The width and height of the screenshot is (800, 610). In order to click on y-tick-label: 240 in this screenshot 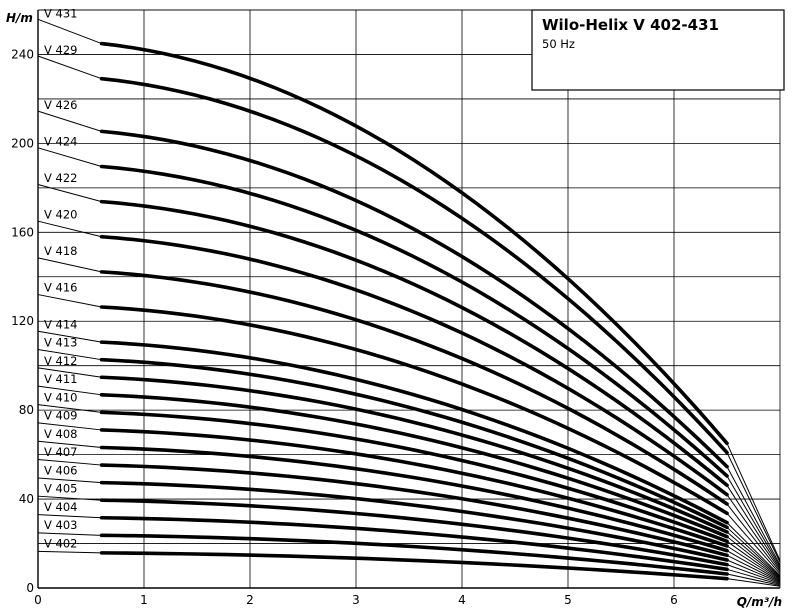, I will do `click(22, 54)`.